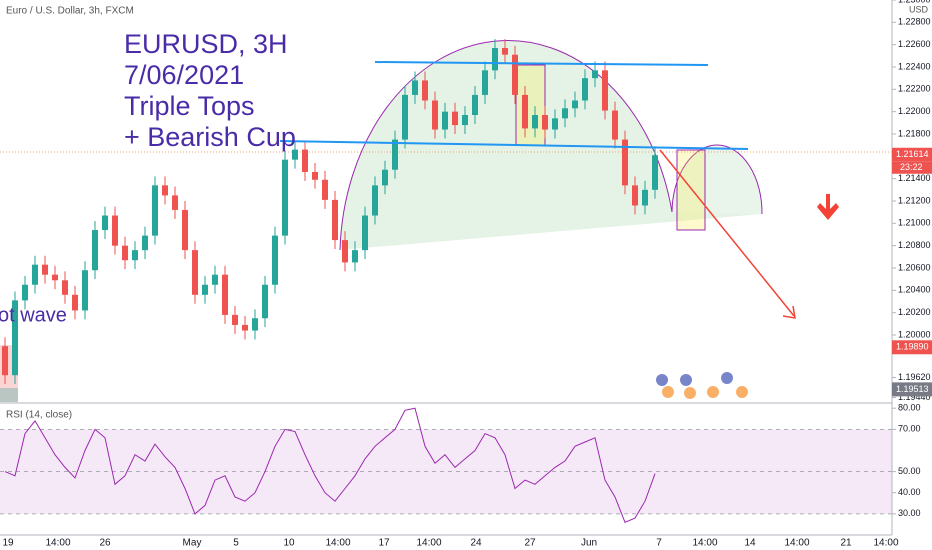  What do you see at coordinates (589, 543) in the screenshot?
I see `x-tick-label: Jun` at bounding box center [589, 543].